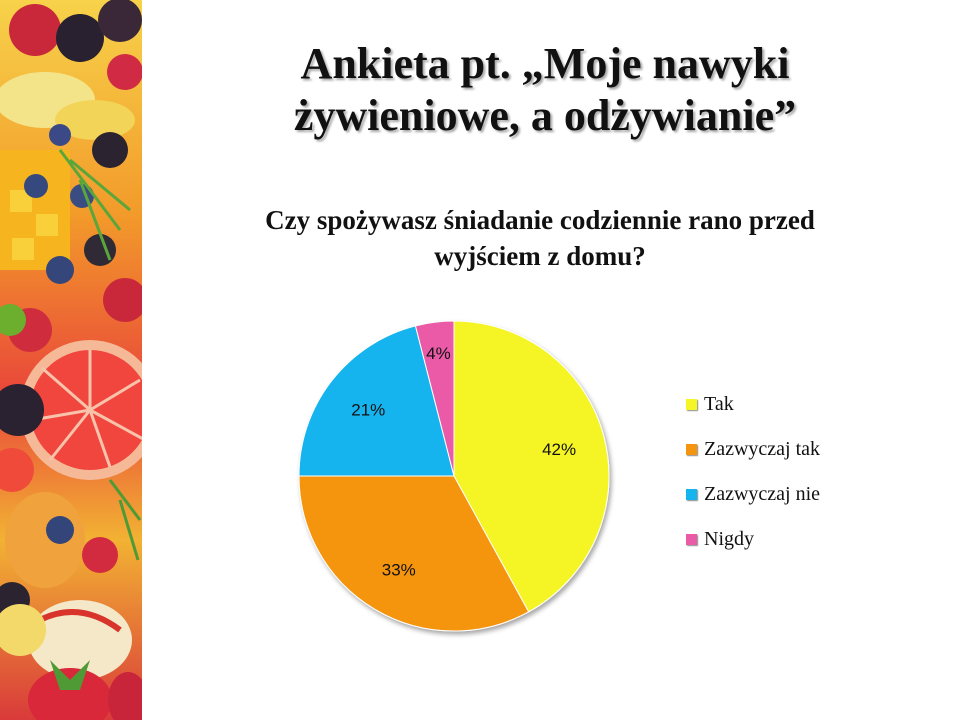 The image size is (960, 720). What do you see at coordinates (368, 409) in the screenshot?
I see `pie-data-label: 21%` at bounding box center [368, 409].